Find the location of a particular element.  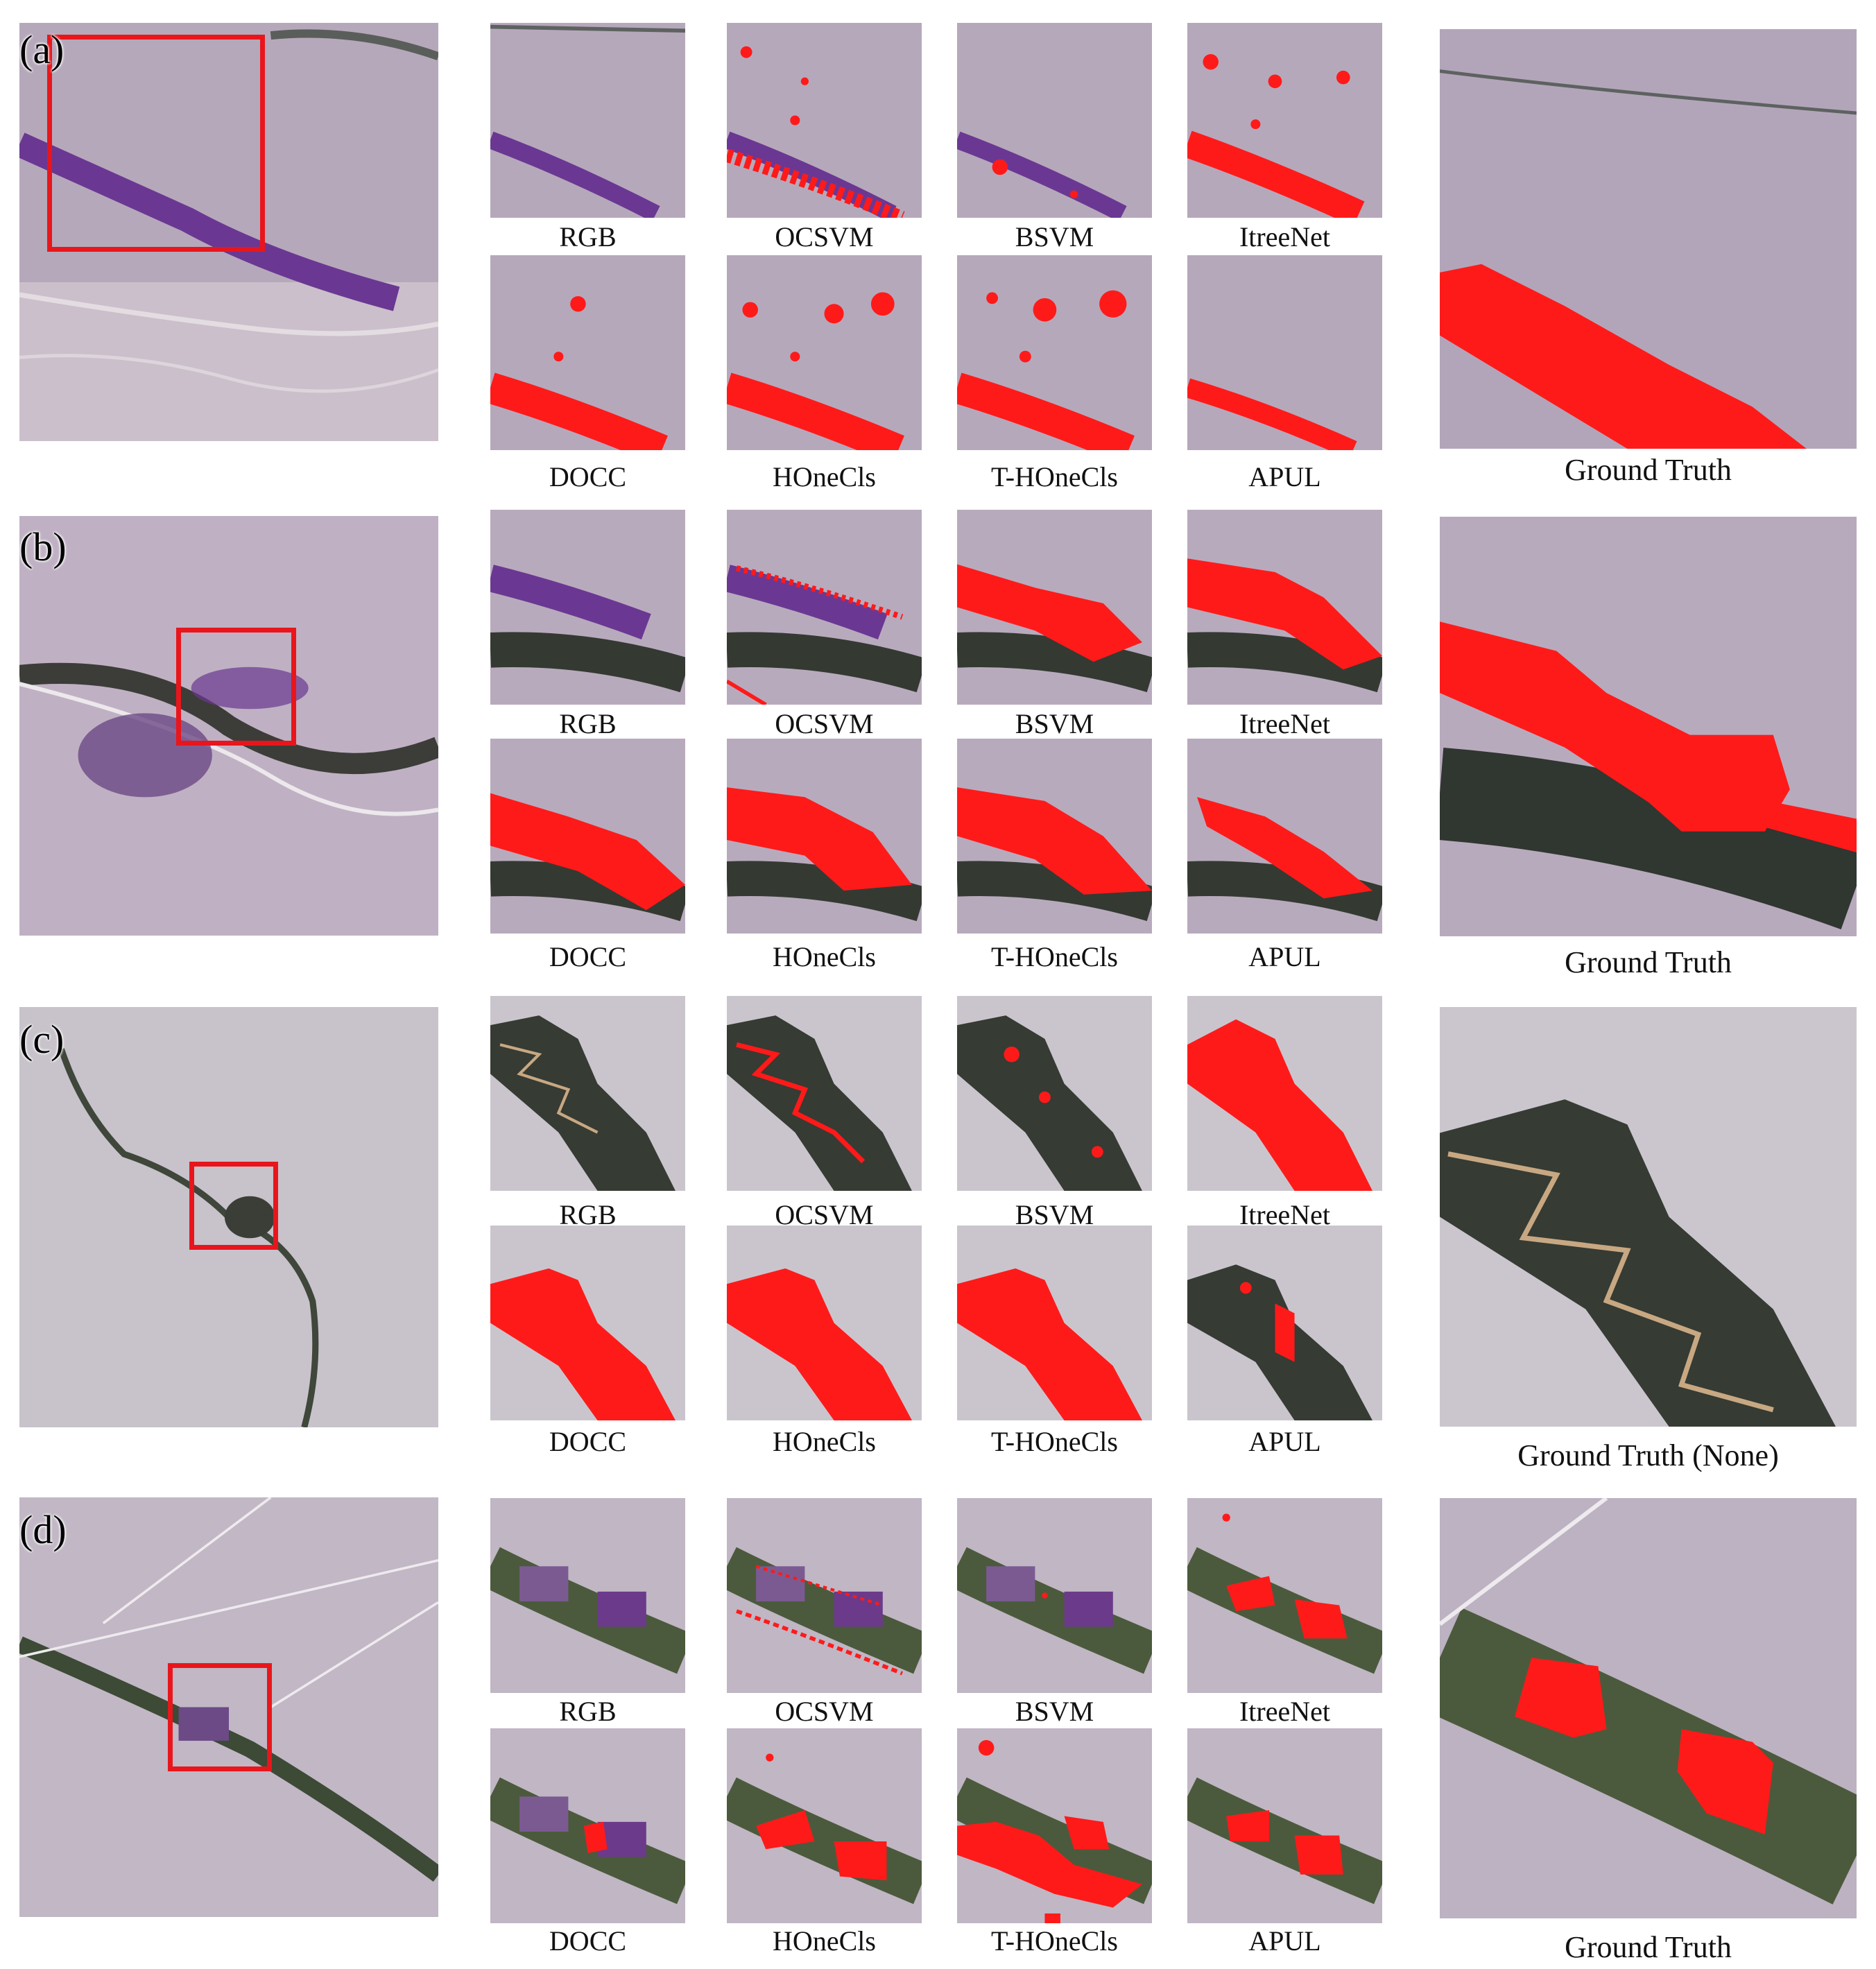

panel-d-caption-ocsvm: OCSVM is located at coordinates (824, 1711).